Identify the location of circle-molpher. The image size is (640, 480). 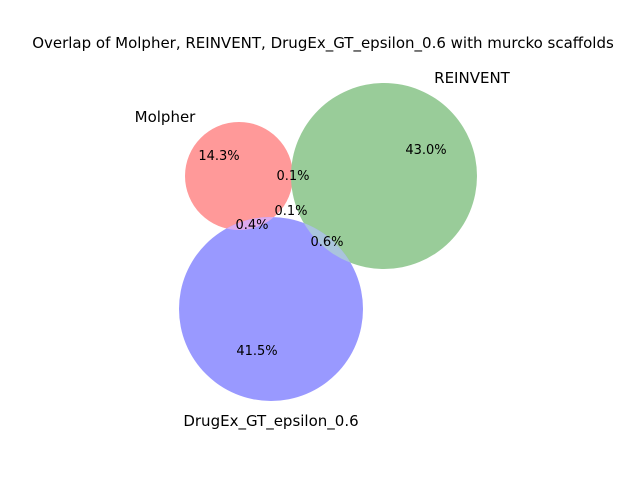
(239, 176).